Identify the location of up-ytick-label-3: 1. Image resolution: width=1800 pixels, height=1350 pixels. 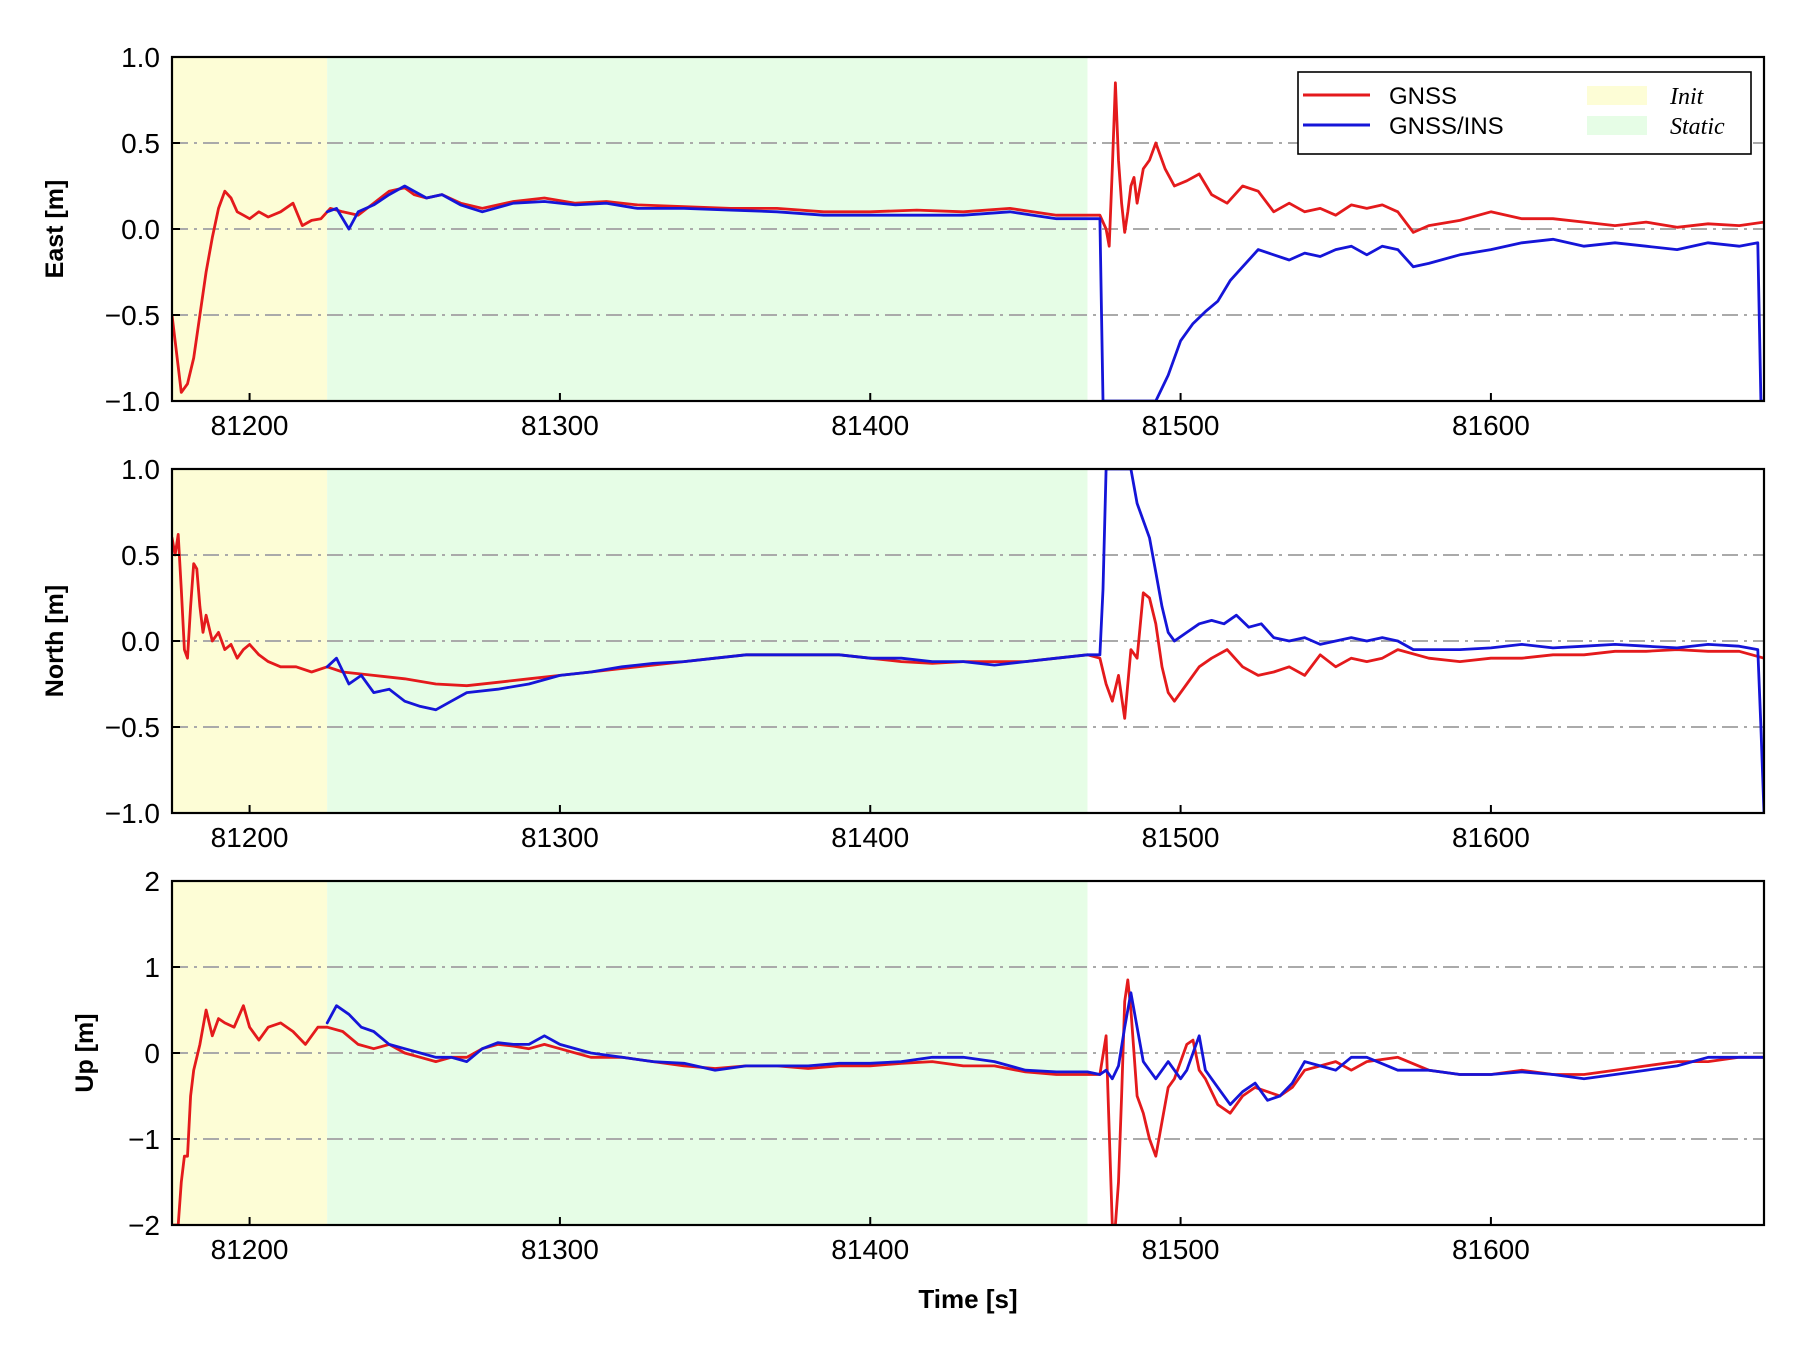
(152, 967).